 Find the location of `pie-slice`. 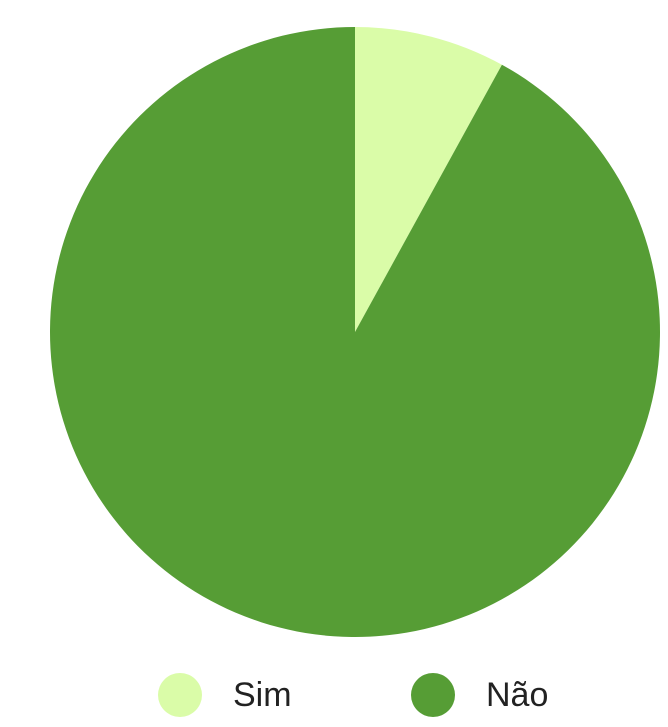

pie-slice is located at coordinates (428, 179).